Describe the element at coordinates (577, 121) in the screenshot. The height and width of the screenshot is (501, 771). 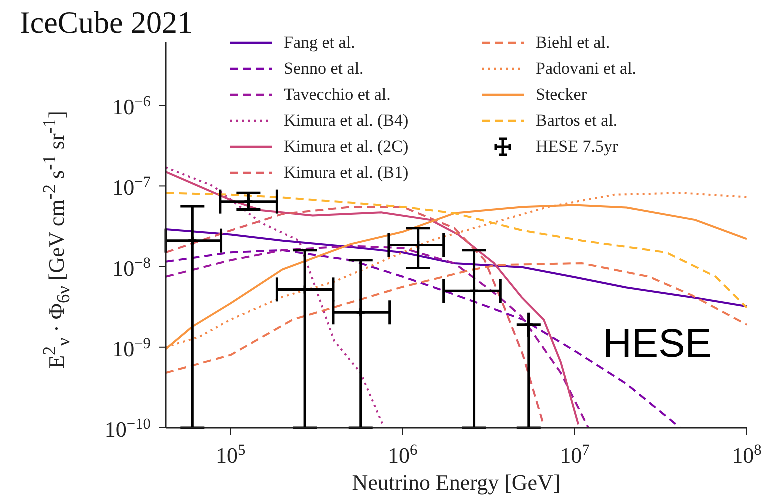
I see `legend-label: Bartos et al.` at that location.